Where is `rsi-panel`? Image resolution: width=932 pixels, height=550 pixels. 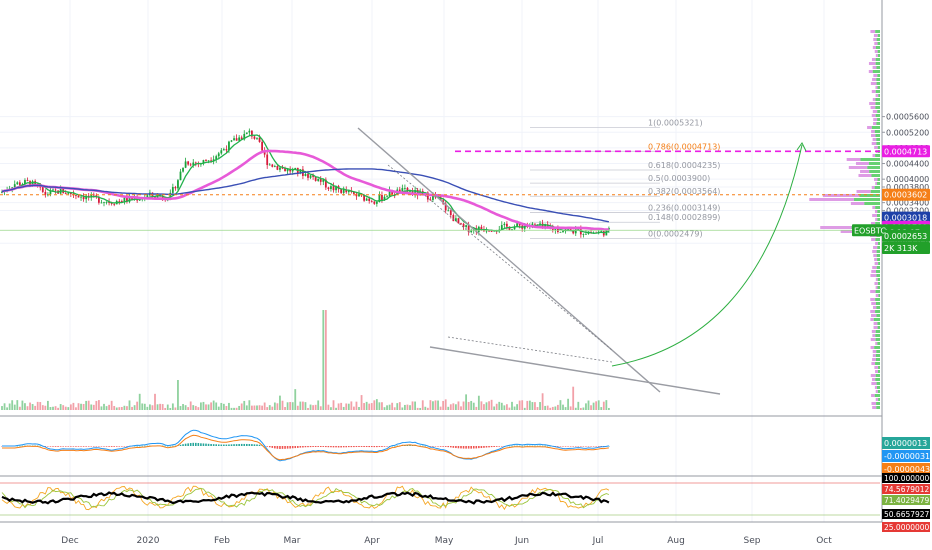 rsi-panel is located at coordinates (440, 499).